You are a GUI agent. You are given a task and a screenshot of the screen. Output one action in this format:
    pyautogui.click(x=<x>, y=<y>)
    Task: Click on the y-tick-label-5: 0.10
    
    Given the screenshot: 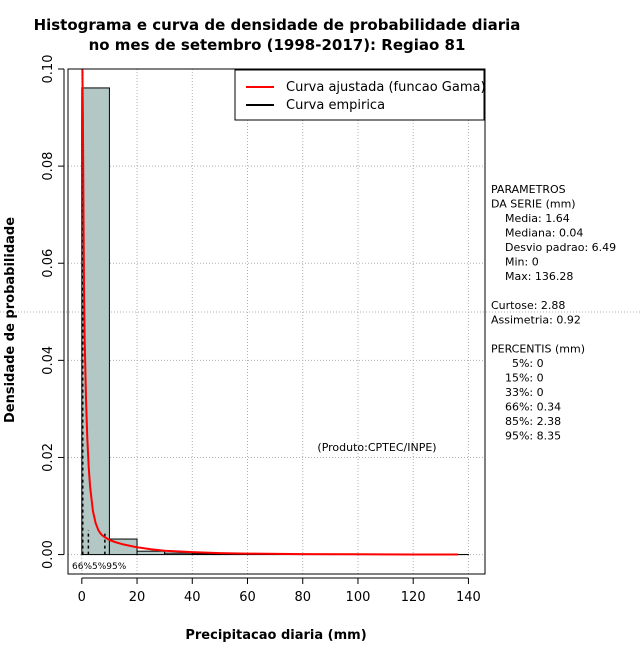 What is the action you would take?
    pyautogui.click(x=48, y=69)
    